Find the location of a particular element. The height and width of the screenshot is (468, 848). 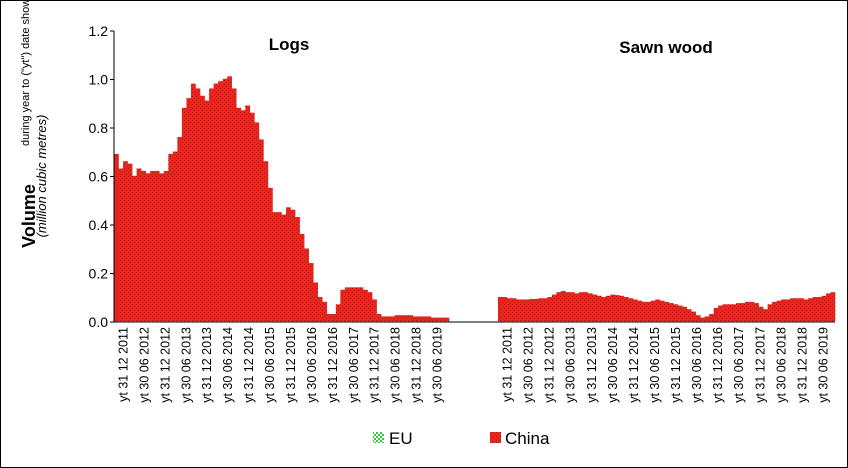

y-axis-title: Volume is located at coordinates (29, 216).